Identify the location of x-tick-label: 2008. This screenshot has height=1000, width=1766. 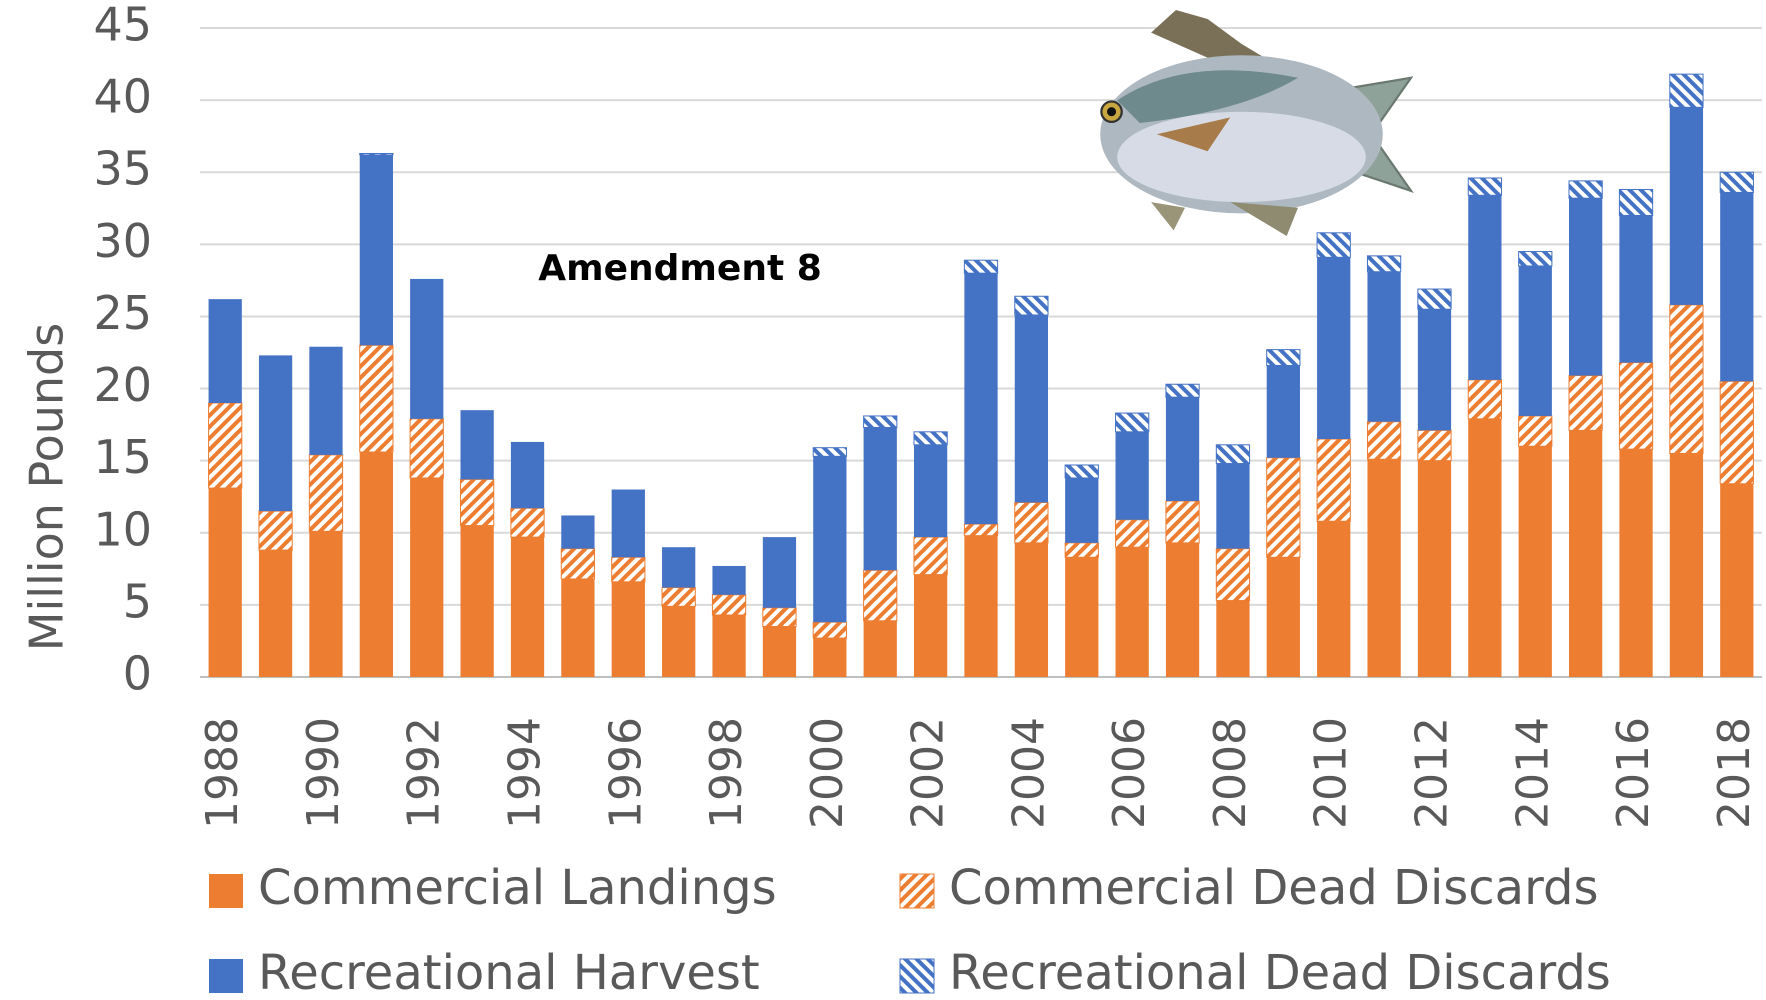
(1230, 773).